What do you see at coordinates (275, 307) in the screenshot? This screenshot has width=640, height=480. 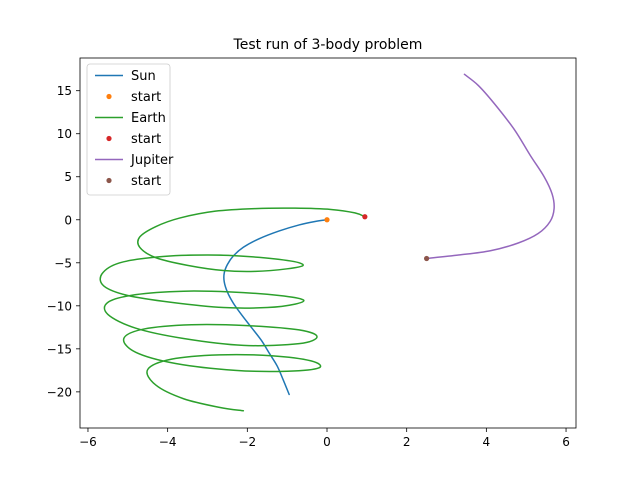 I see `sun-trajectory-line` at bounding box center [275, 307].